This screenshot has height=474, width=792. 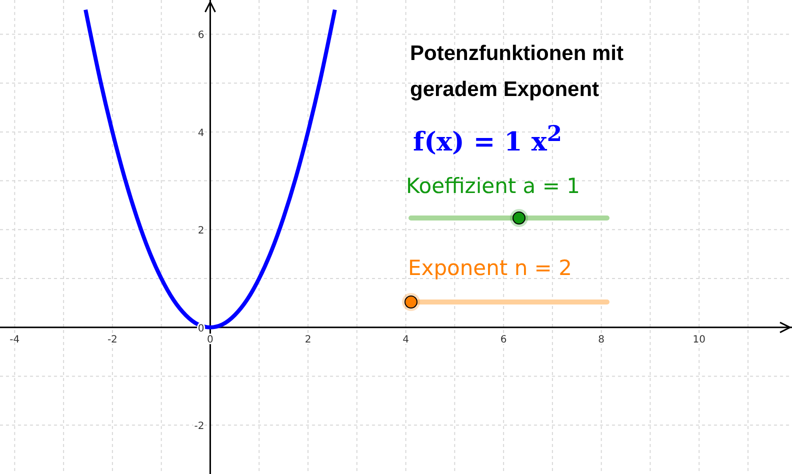 I want to click on y-tick-label: -2, so click(x=199, y=426).